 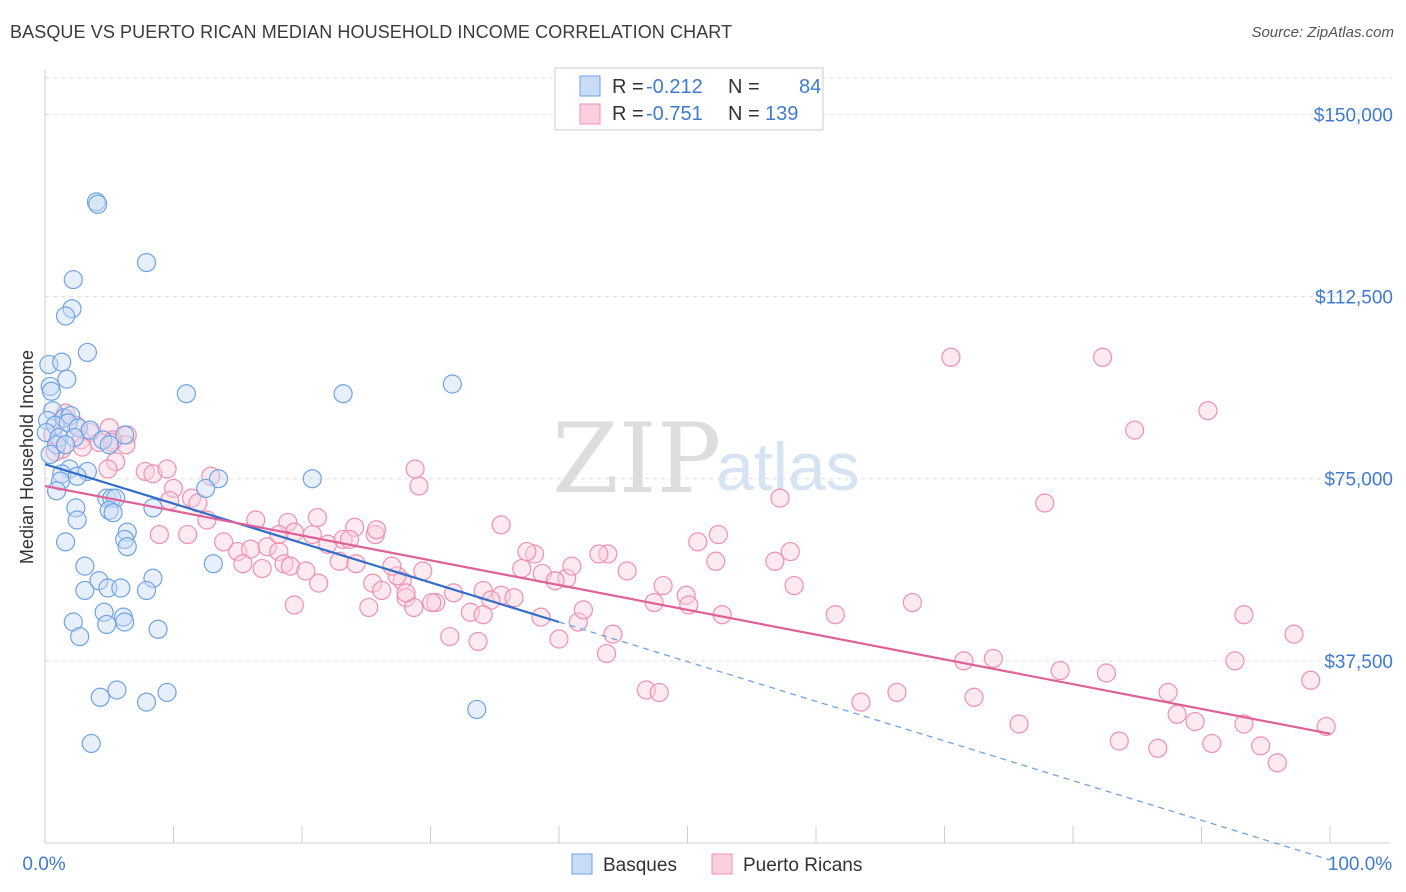 What do you see at coordinates (640, 865) in the screenshot?
I see `bottom-legend-label-basques: Basques` at bounding box center [640, 865].